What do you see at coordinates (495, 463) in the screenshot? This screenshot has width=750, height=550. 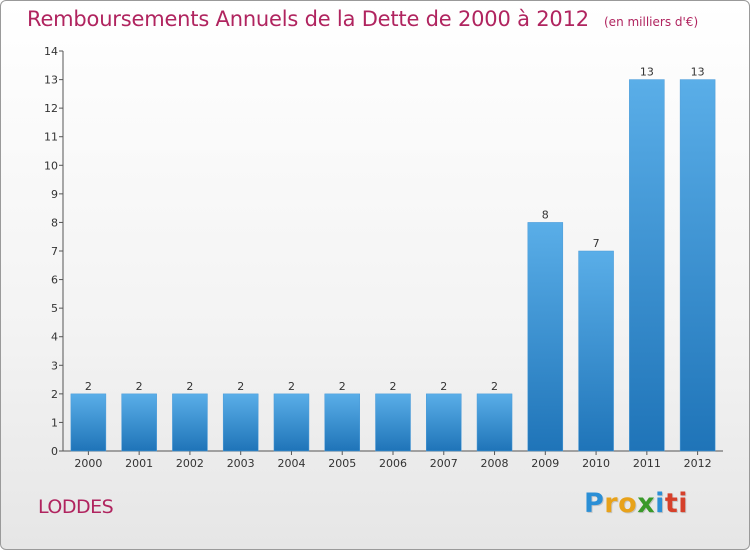 I see `x-tick-label: 2008` at bounding box center [495, 463].